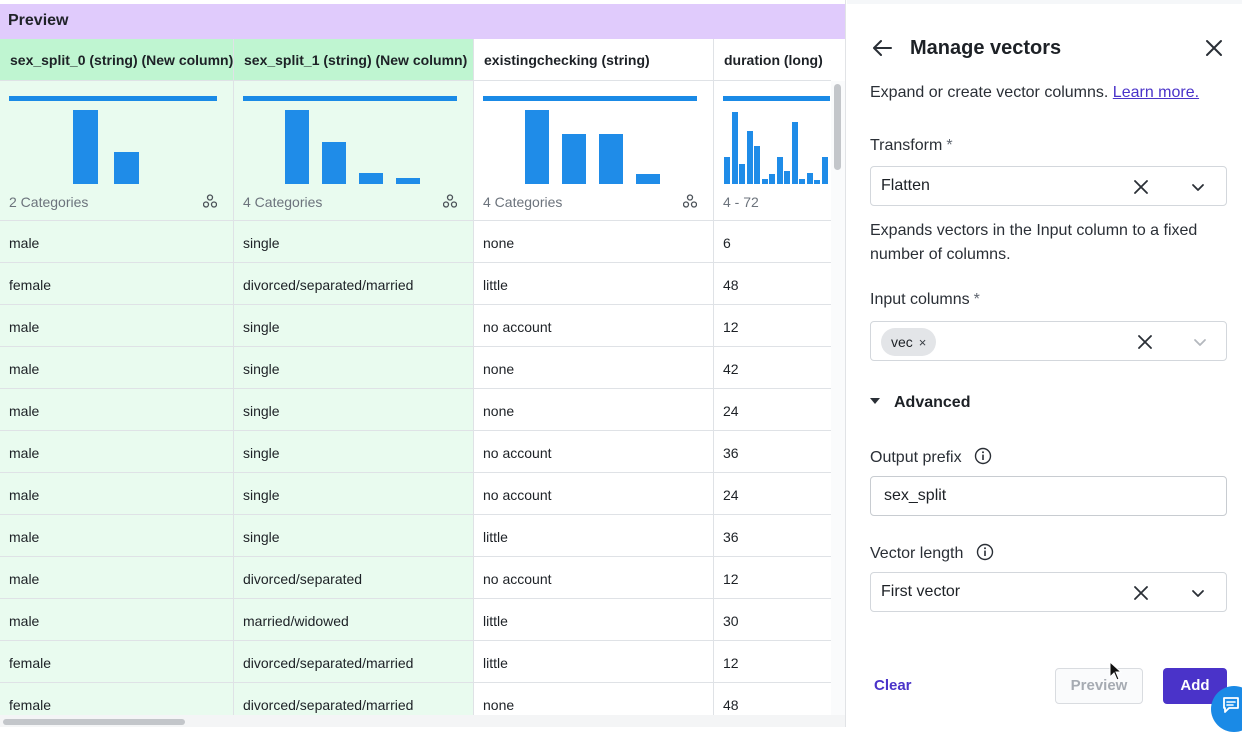 The image size is (1242, 732). Describe the element at coordinates (1048, 496) in the screenshot. I see `output-prefix-input` at that location.